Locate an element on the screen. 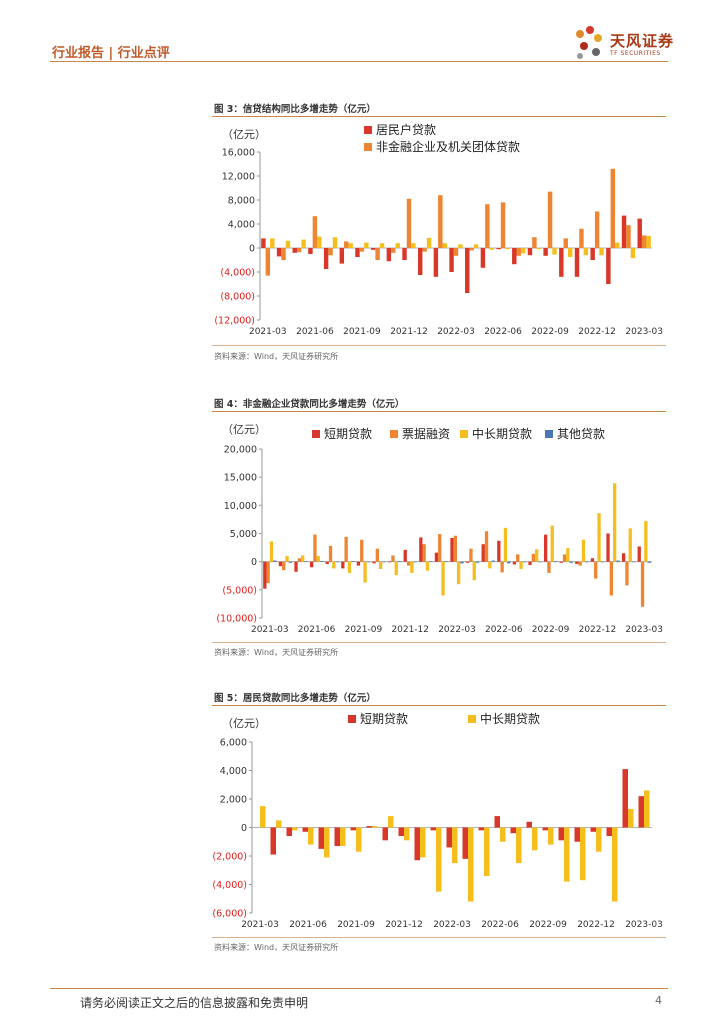 This screenshot has width=724, height=1024. fig3-x-tick-label: 2021-03 is located at coordinates (268, 332).